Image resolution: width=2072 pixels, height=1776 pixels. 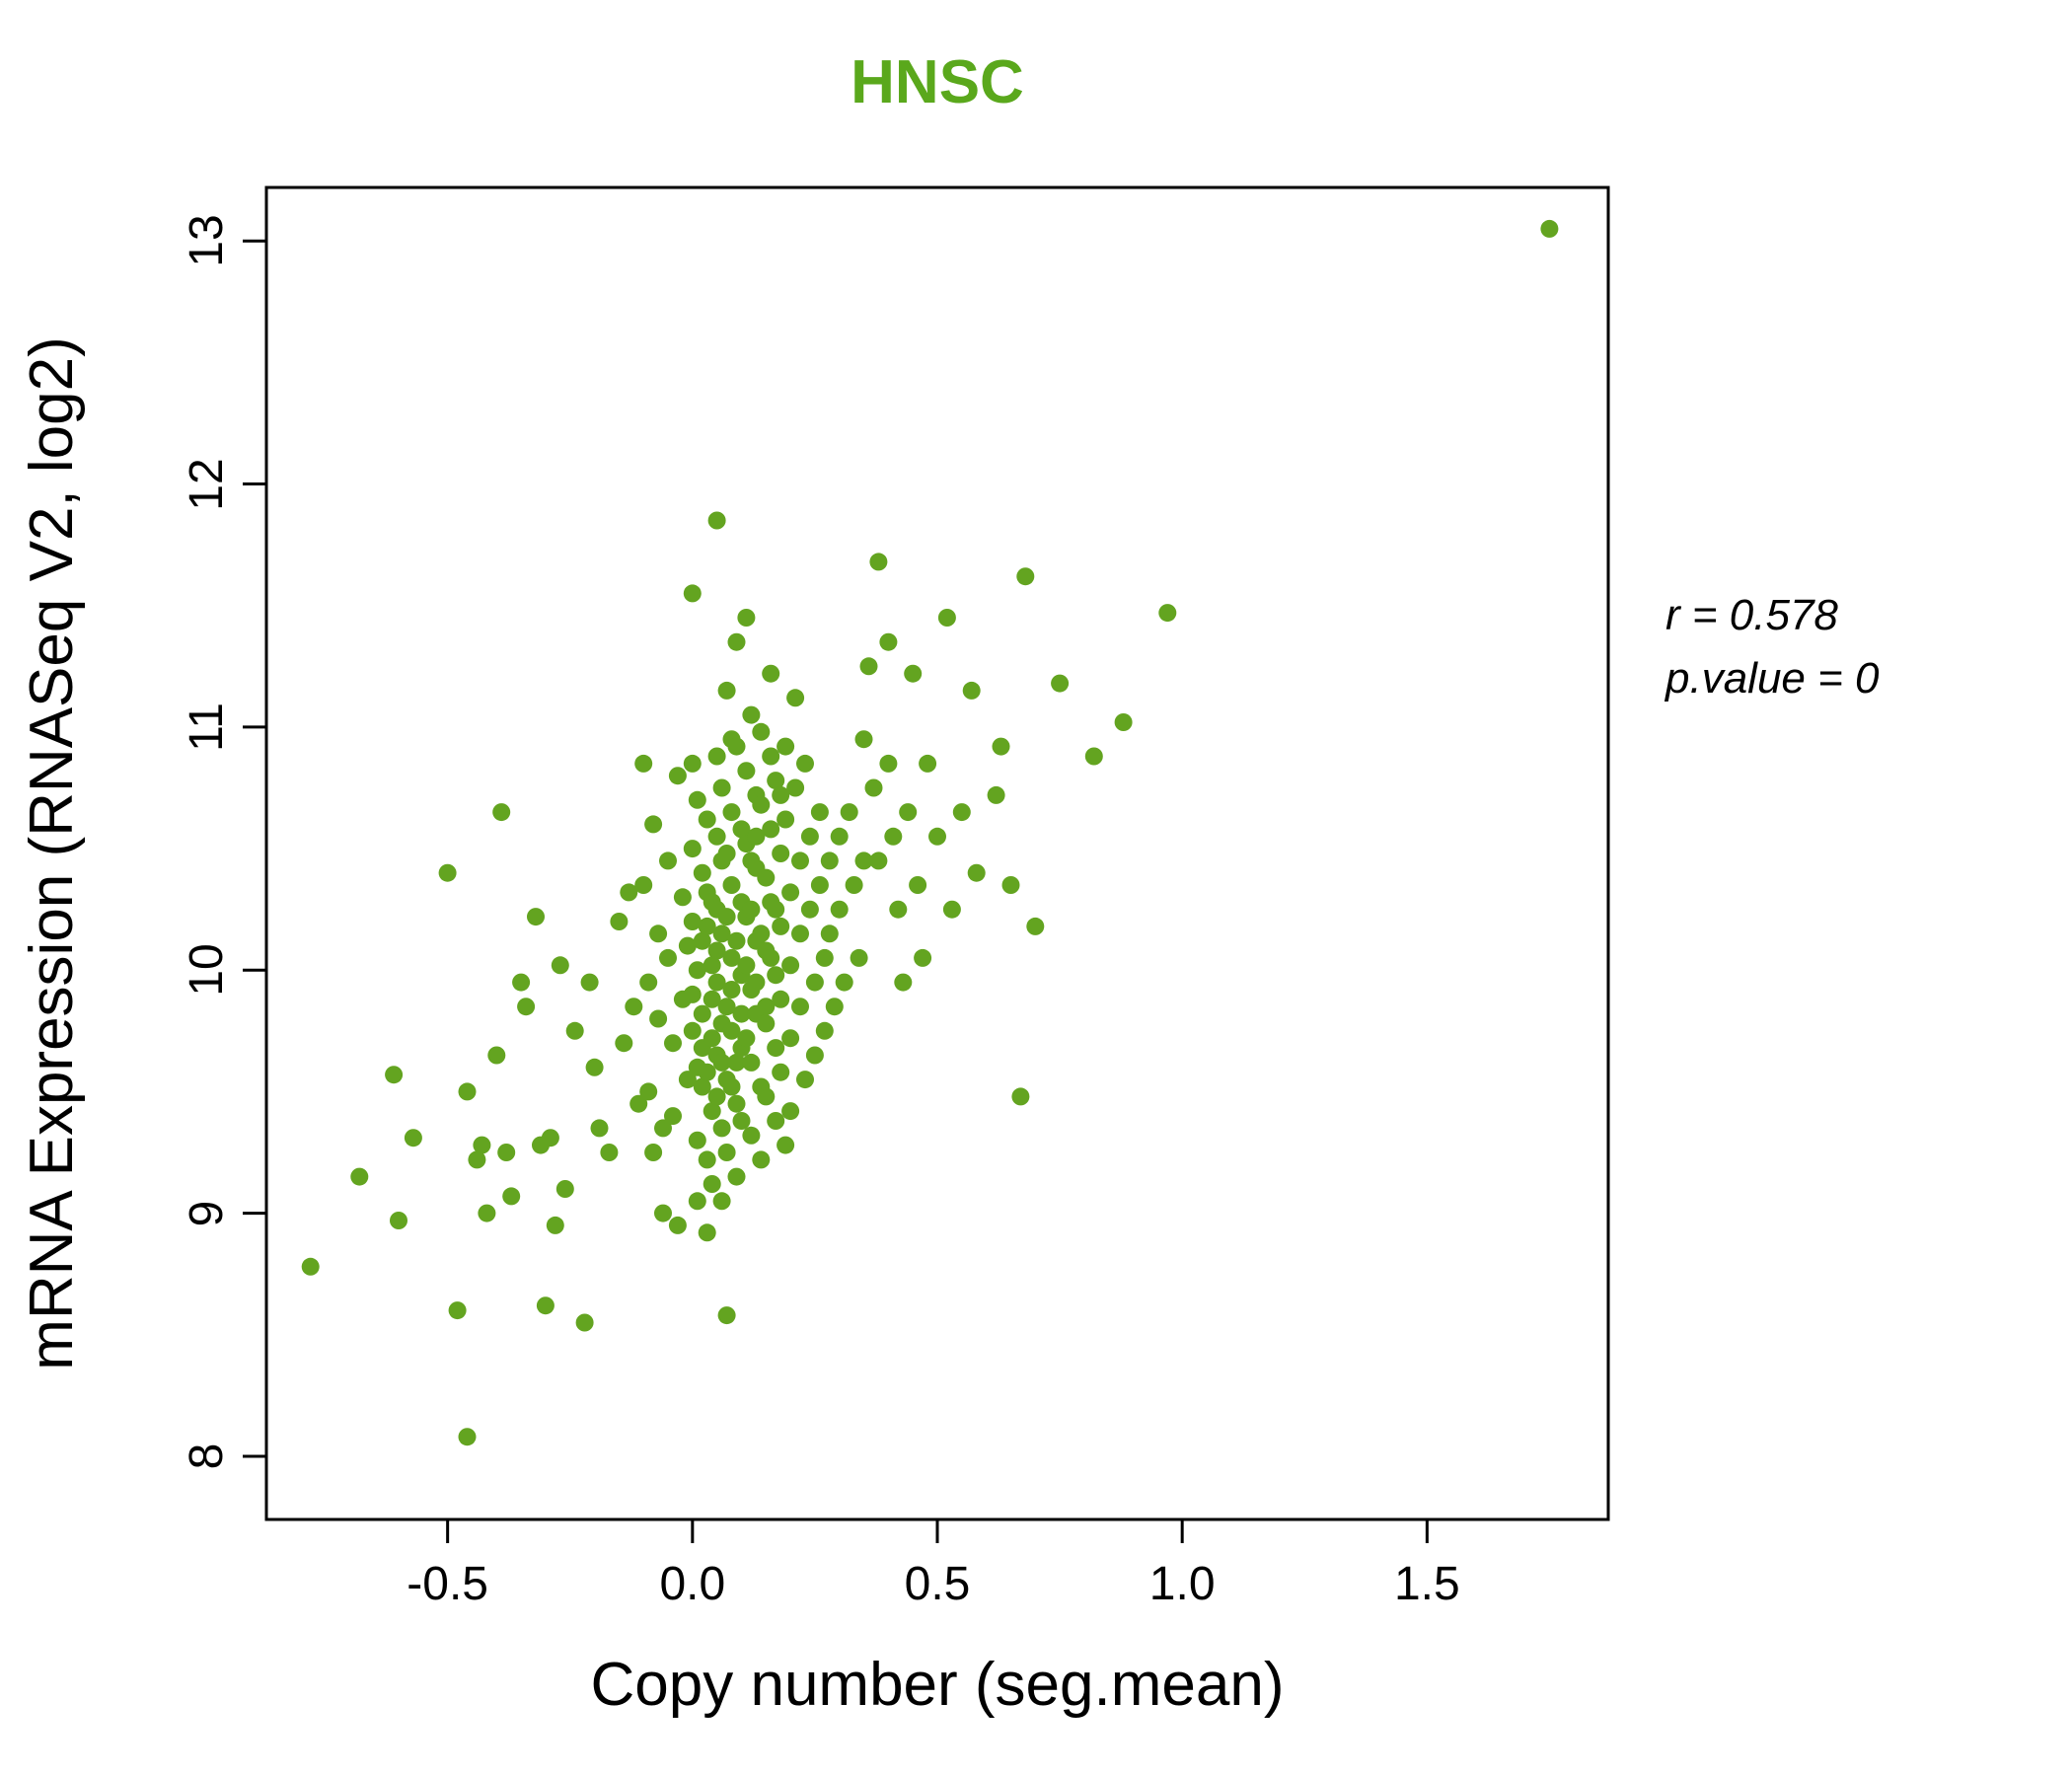 What do you see at coordinates (1773, 647) in the screenshot?
I see `correlation-annotation: r = 0.578 p.value = 0` at bounding box center [1773, 647].